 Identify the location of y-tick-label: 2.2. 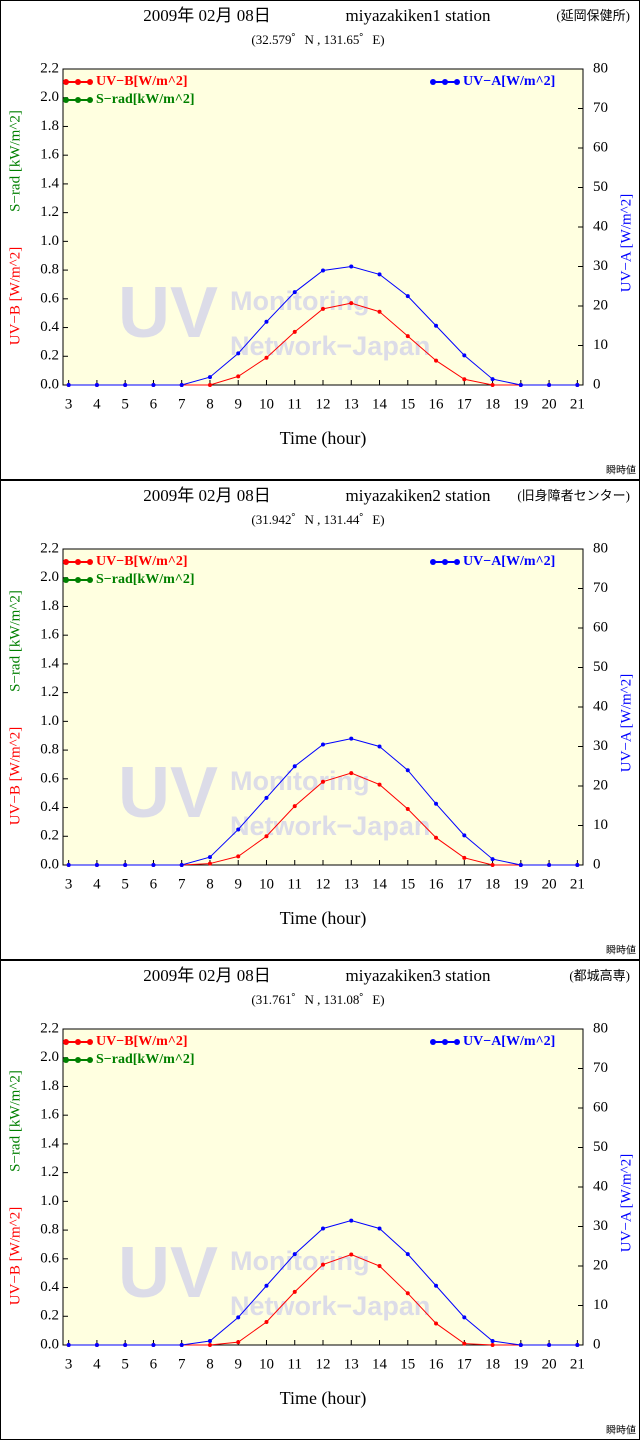
(49, 1028).